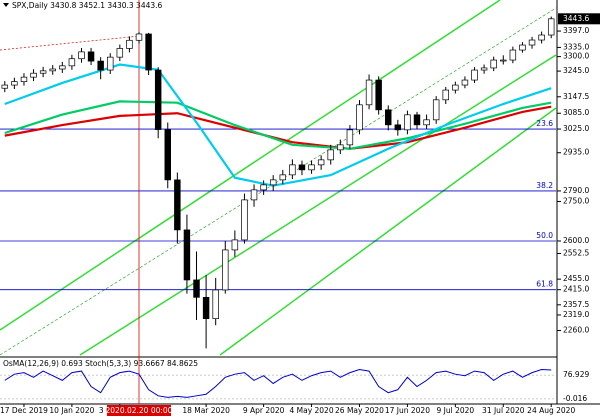 The width and height of the screenshot is (600, 417). I want to click on y-tick-label: 2455.0, so click(576, 278).